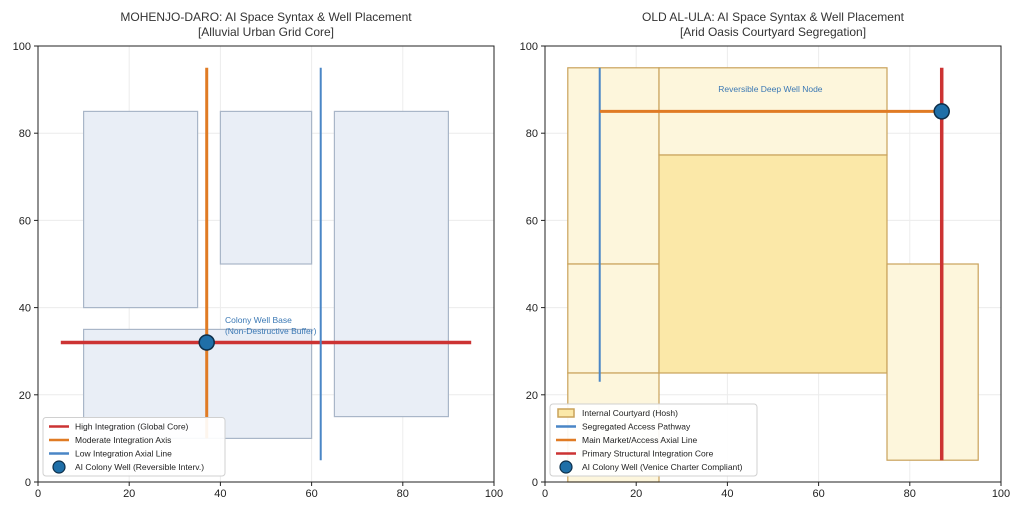 This screenshot has width=1024, height=512. I want to click on right-ytick-label-2: 40, so click(532, 309).